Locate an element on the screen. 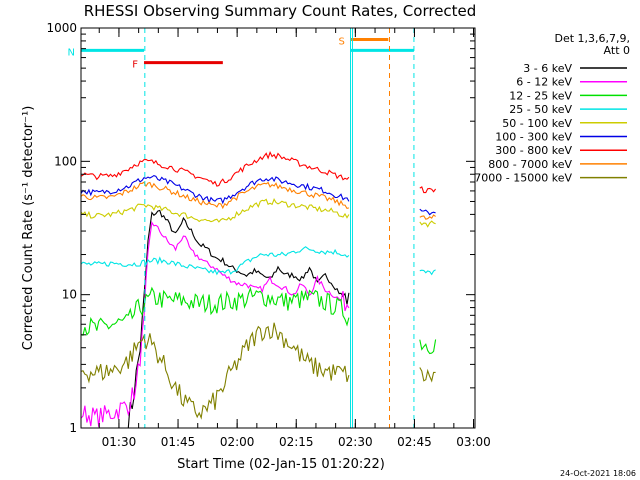 This screenshot has height=480, width=640. legend-header-detectors: Det 1,3,6,7,9, is located at coordinates (592, 38).